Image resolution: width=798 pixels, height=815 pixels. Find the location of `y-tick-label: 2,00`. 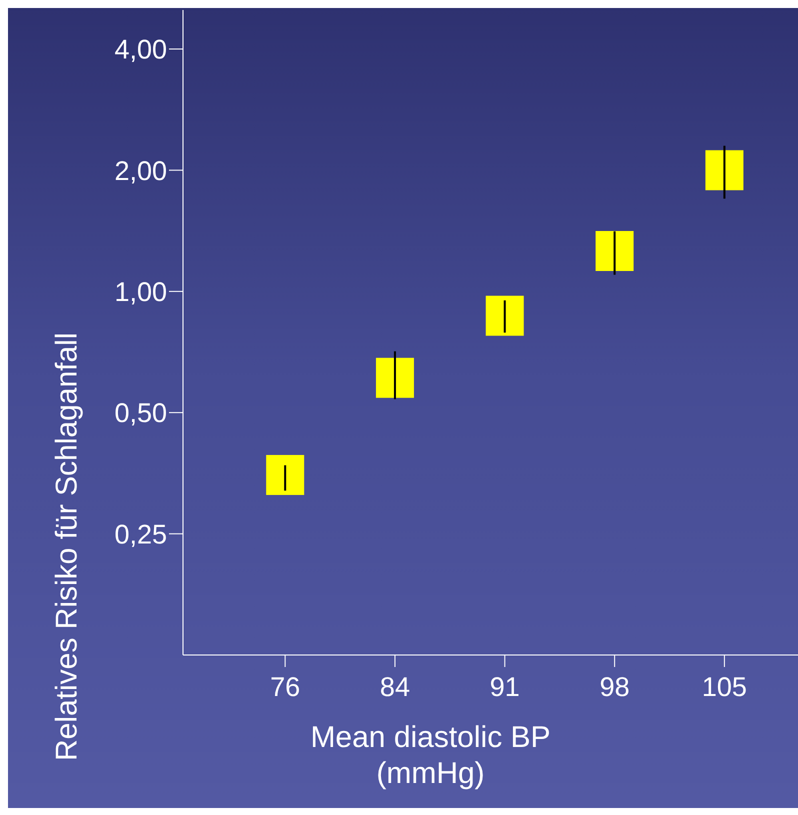

y-tick-label: 2,00 is located at coordinates (140, 171).